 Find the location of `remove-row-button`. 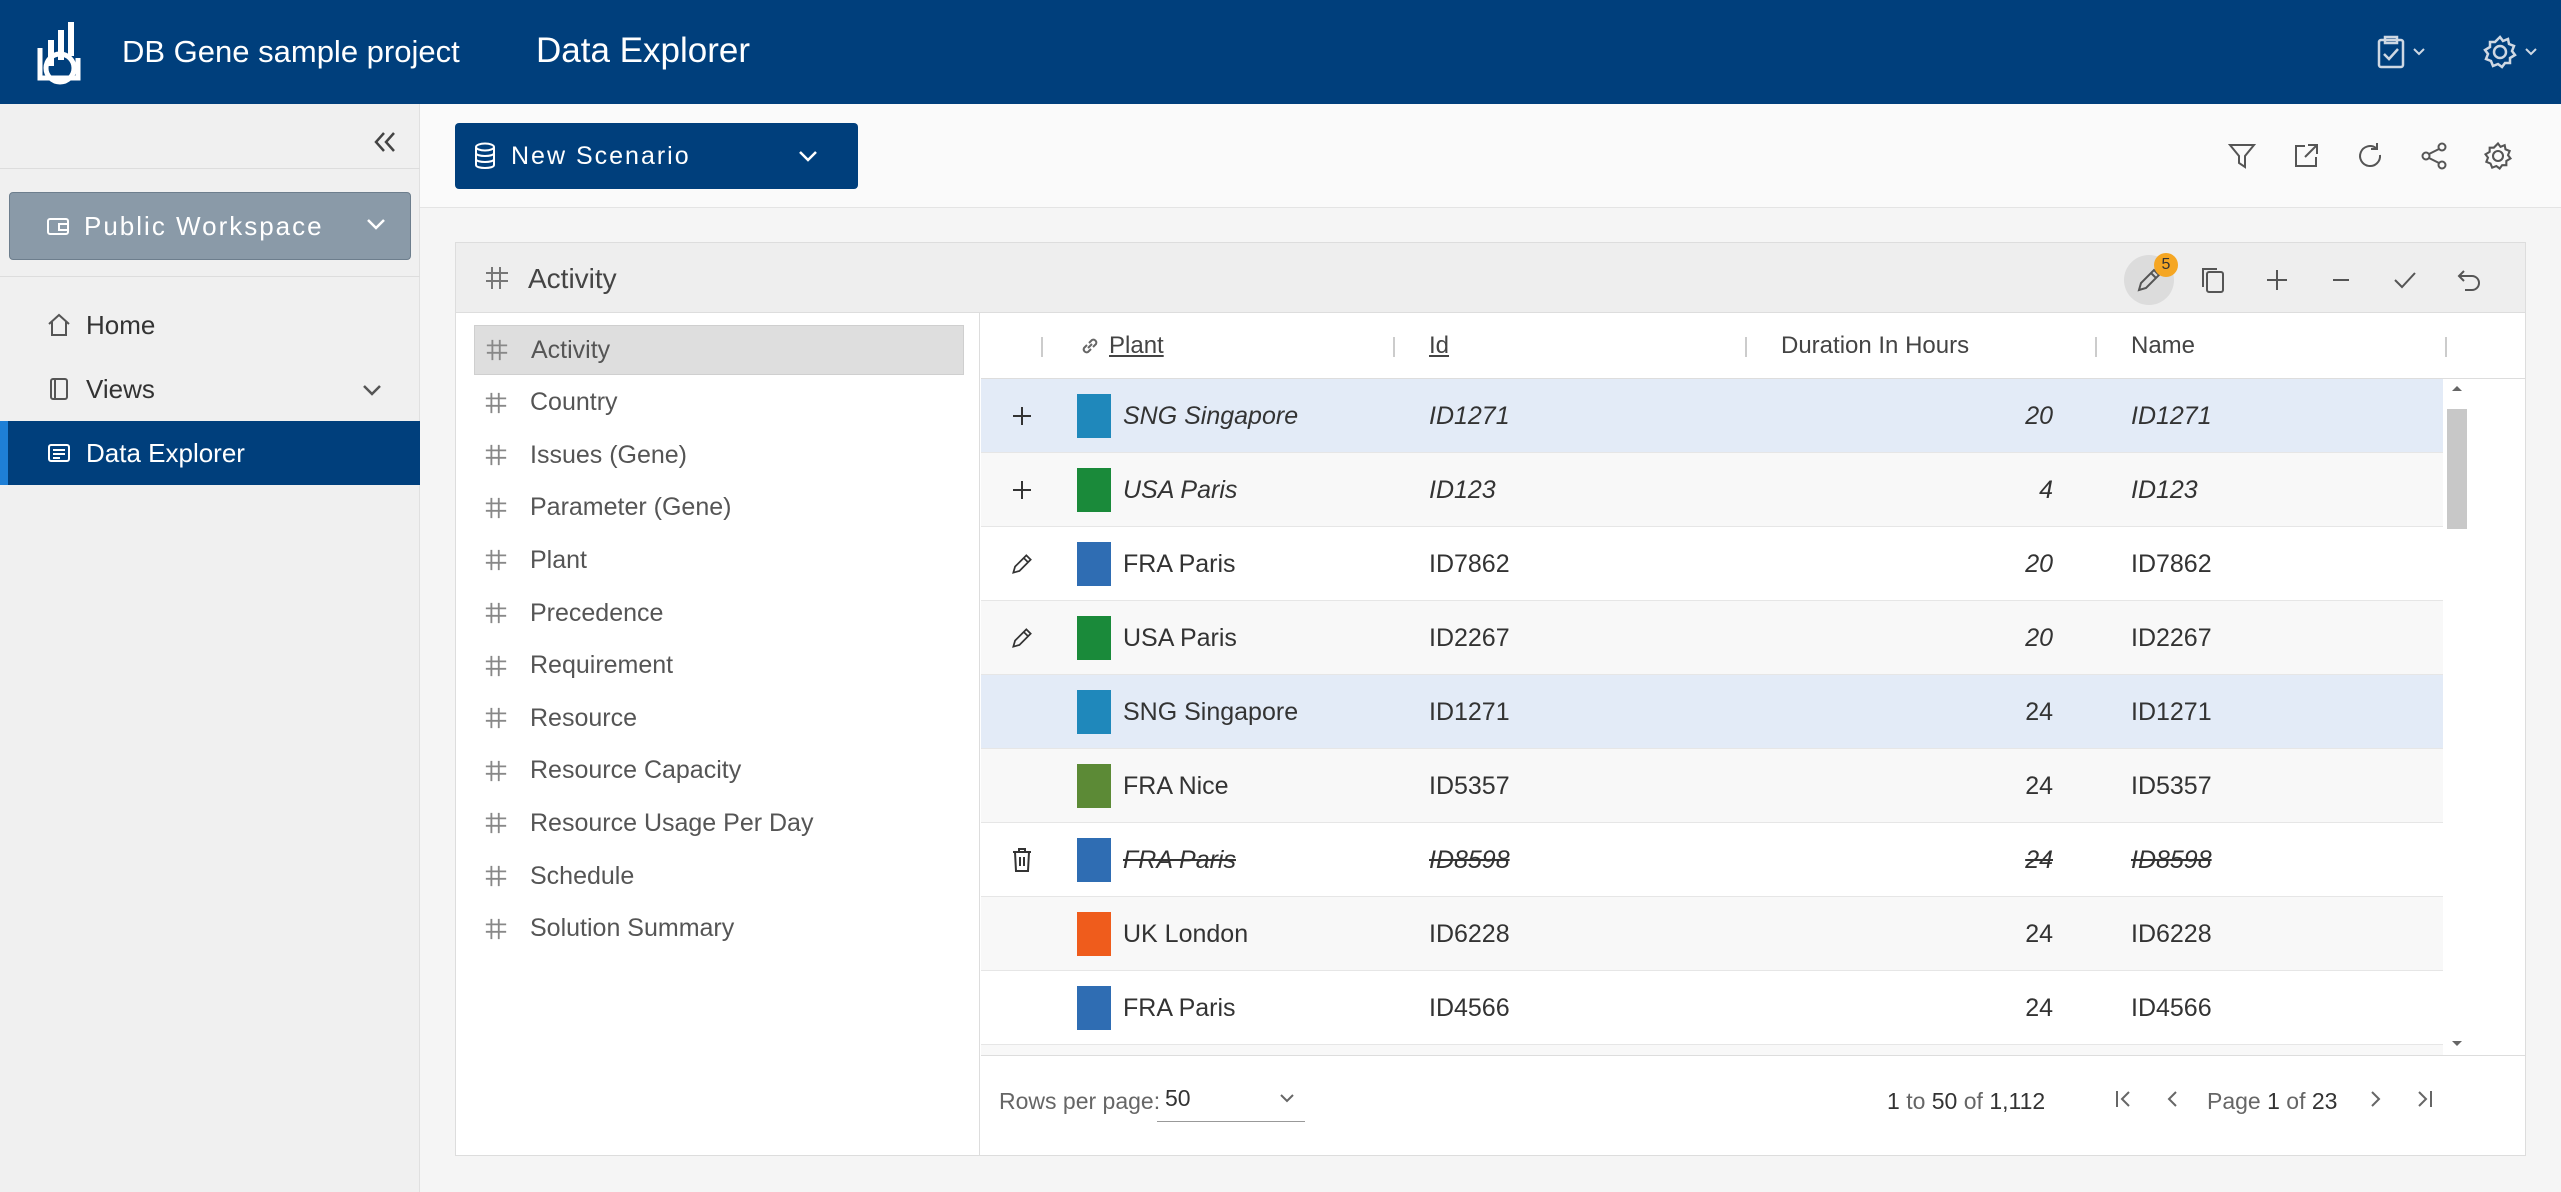

remove-row-button is located at coordinates (2341, 280).